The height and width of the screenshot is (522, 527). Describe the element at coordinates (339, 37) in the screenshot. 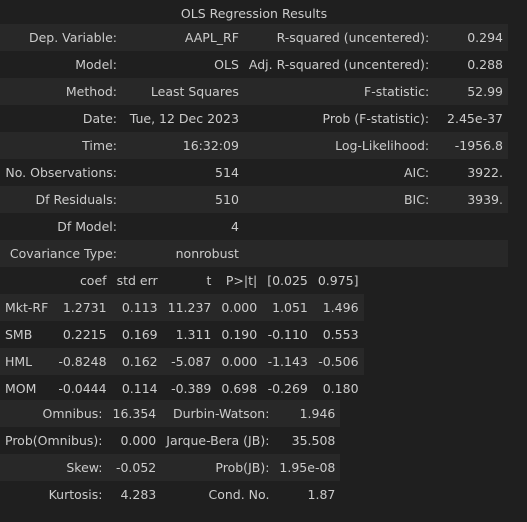

I see `summary-row-cell: R-squared (uncentered):` at that location.